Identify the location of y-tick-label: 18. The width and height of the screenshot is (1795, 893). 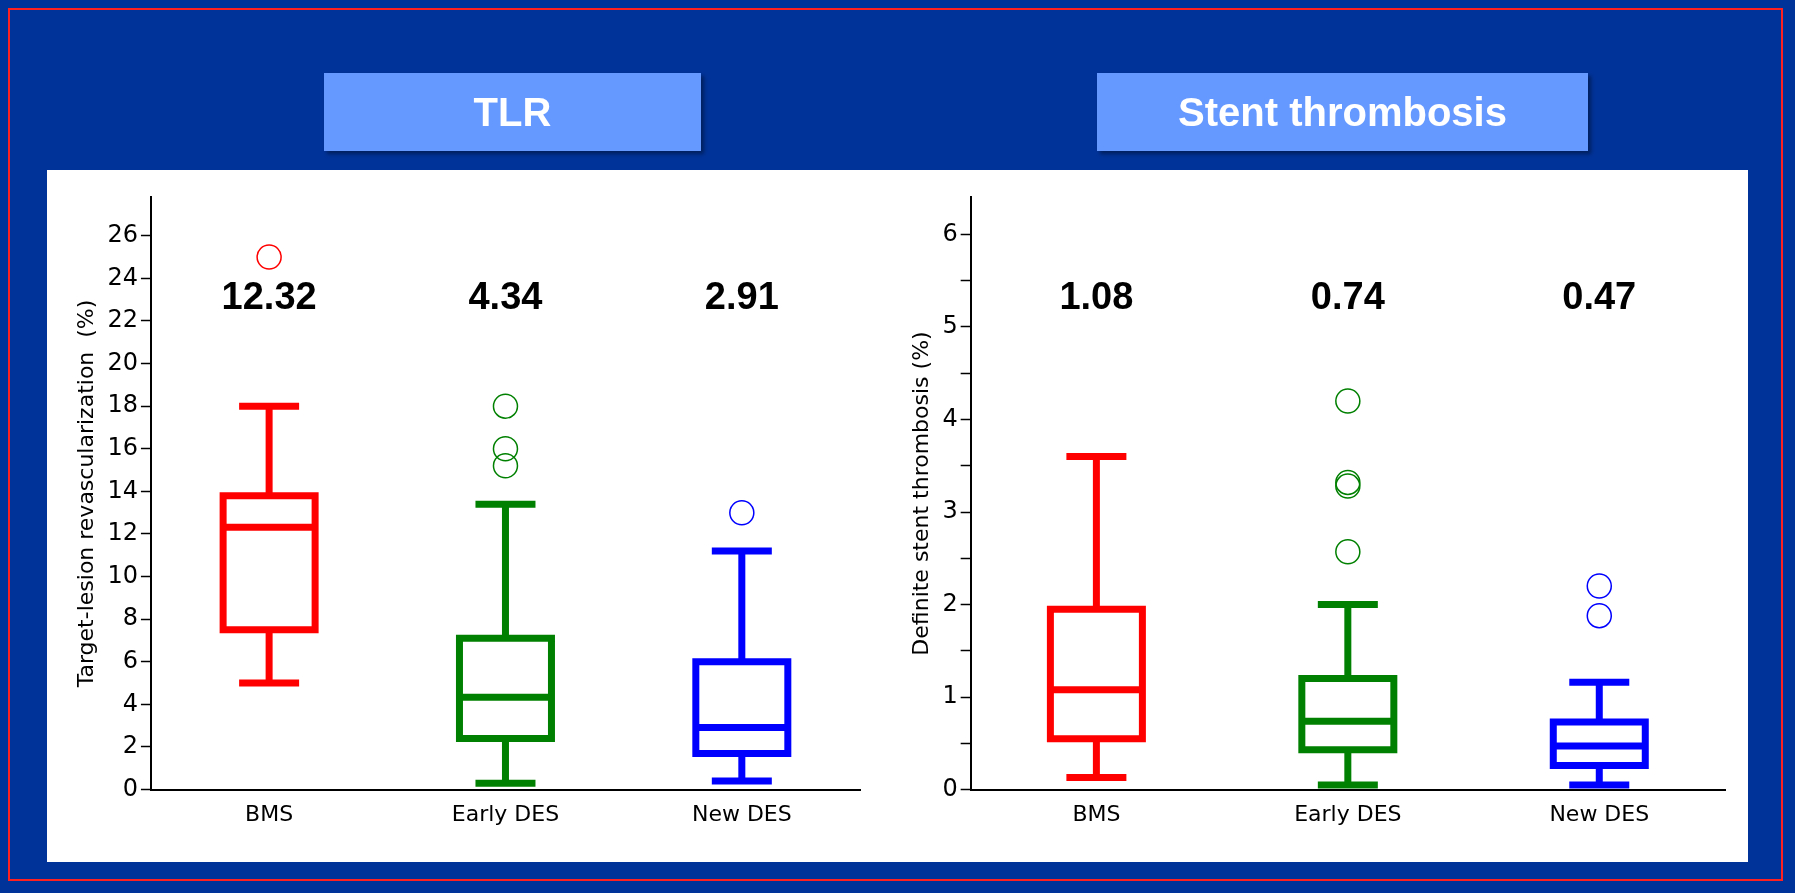
(122, 404).